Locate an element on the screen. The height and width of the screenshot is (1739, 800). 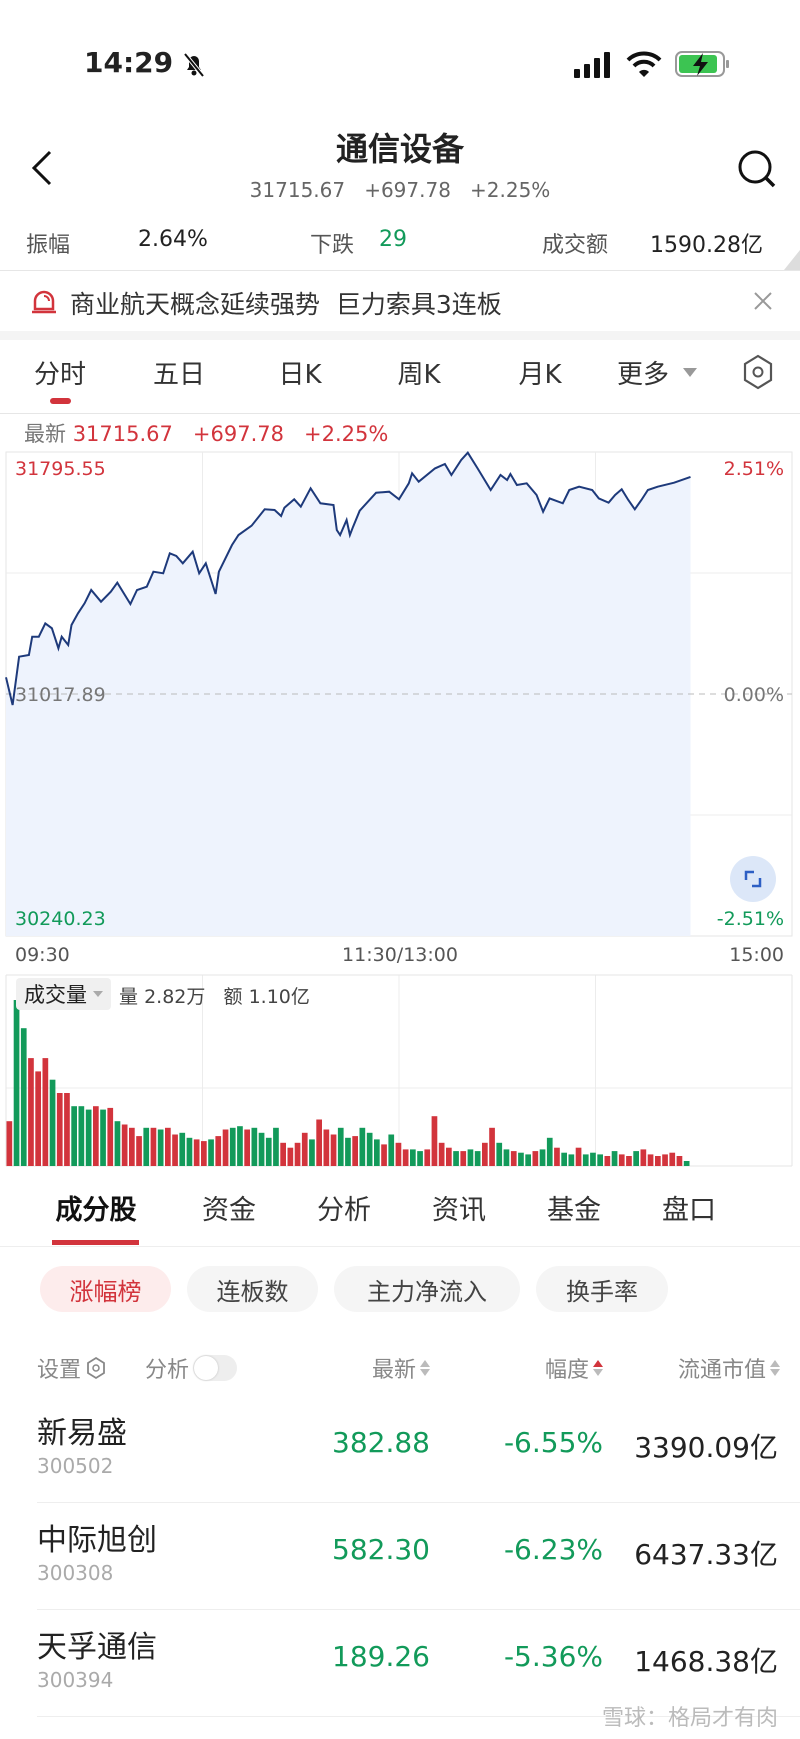
column-change: 幅度 is located at coordinates (574, 1368).